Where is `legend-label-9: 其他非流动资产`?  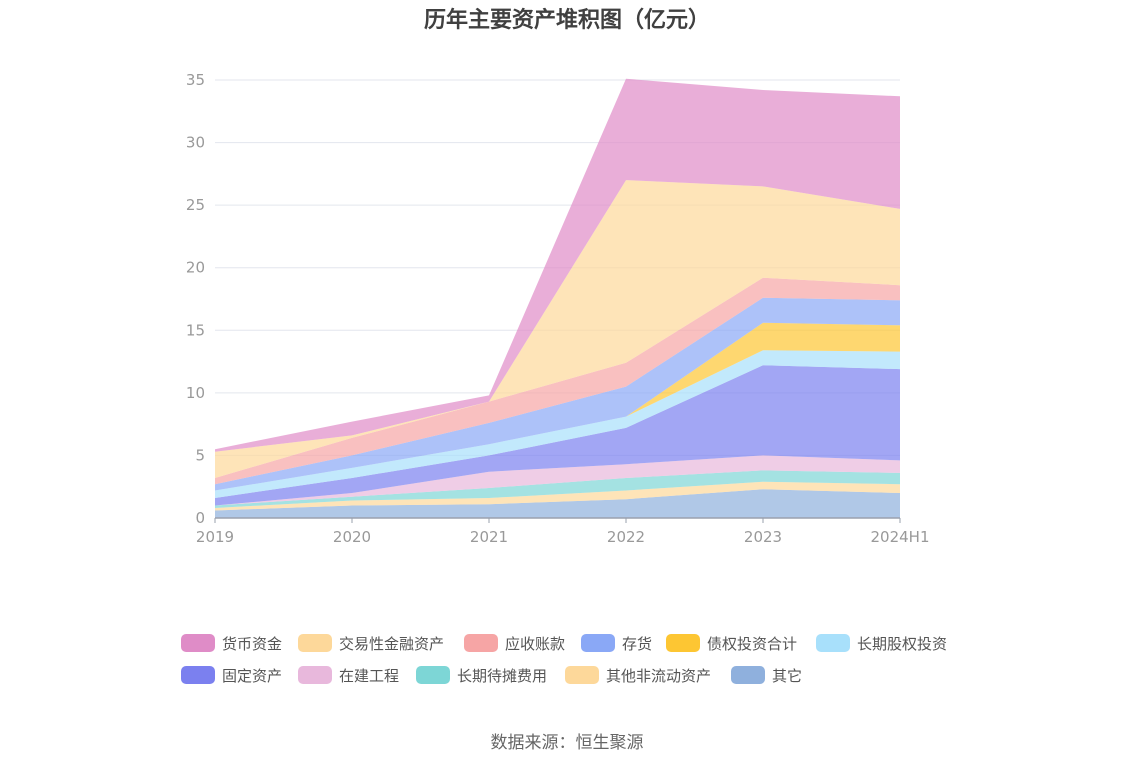
legend-label-9: 其他非流动资产 is located at coordinates (658, 676).